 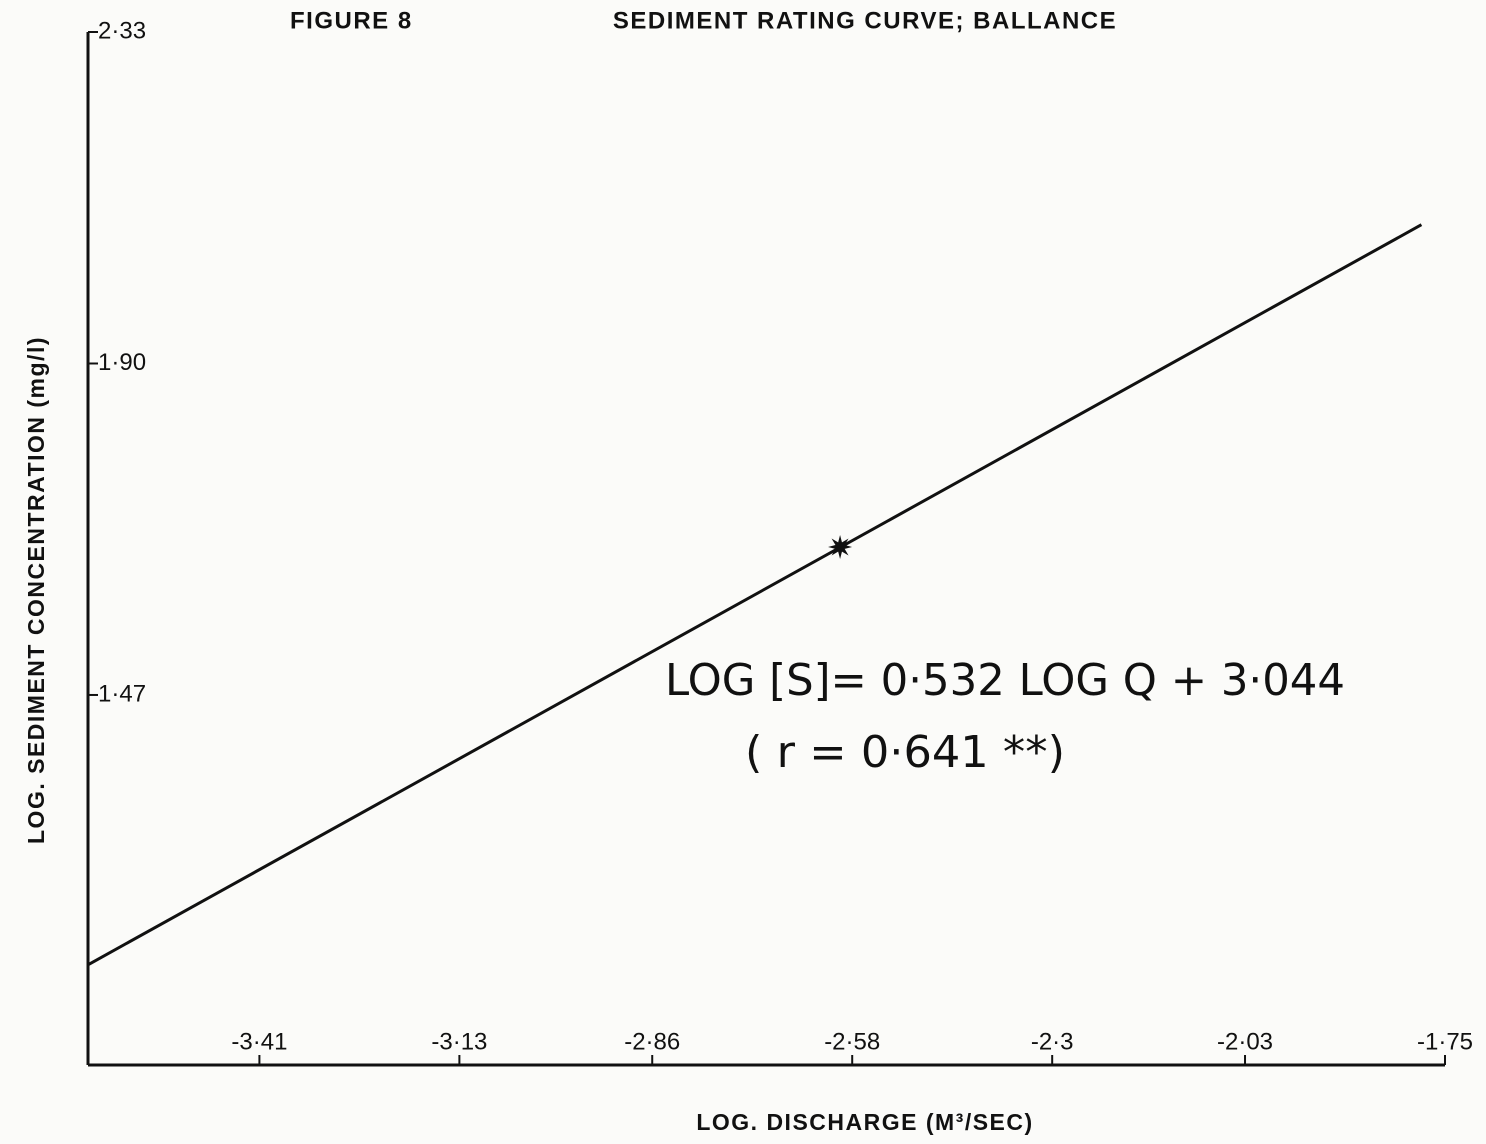 What do you see at coordinates (459, 1041) in the screenshot?
I see `x-tick-label: -3·13` at bounding box center [459, 1041].